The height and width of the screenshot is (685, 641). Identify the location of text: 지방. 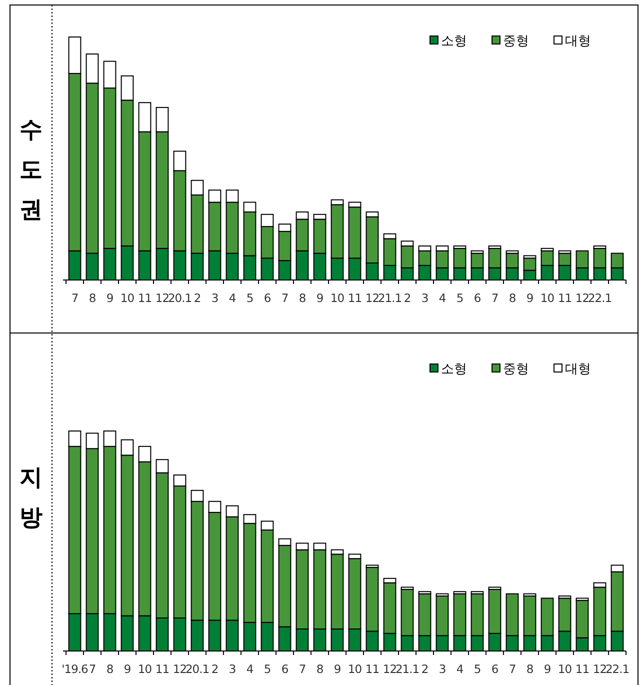
(31, 498).